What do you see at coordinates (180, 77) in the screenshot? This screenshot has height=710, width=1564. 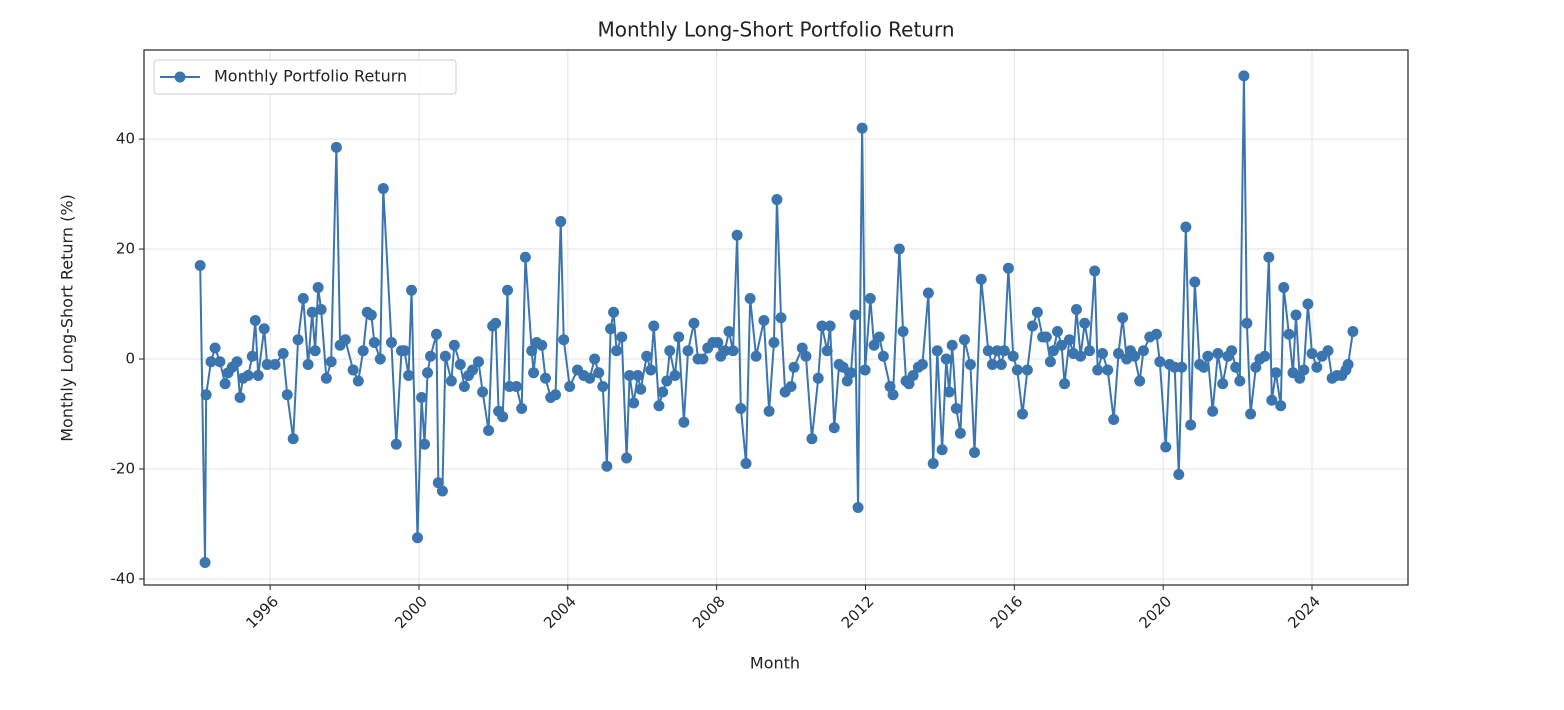 I see `legend-marker` at bounding box center [180, 77].